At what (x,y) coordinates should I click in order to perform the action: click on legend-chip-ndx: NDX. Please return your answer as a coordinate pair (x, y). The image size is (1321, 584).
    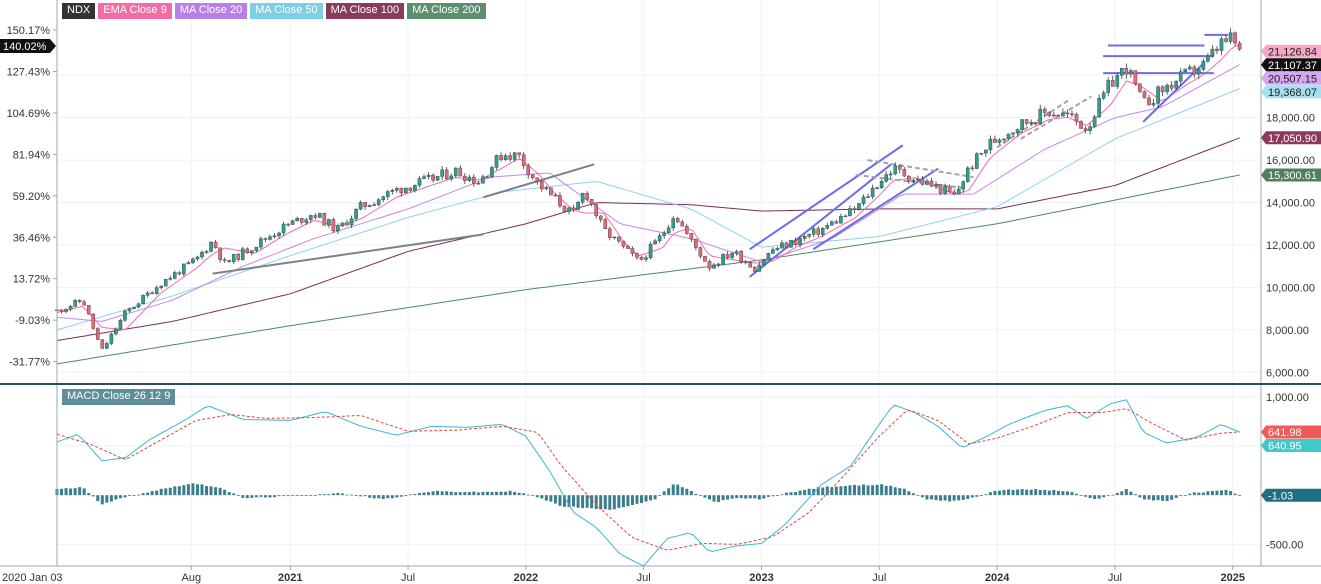
    Looking at the image, I should click on (79, 11).